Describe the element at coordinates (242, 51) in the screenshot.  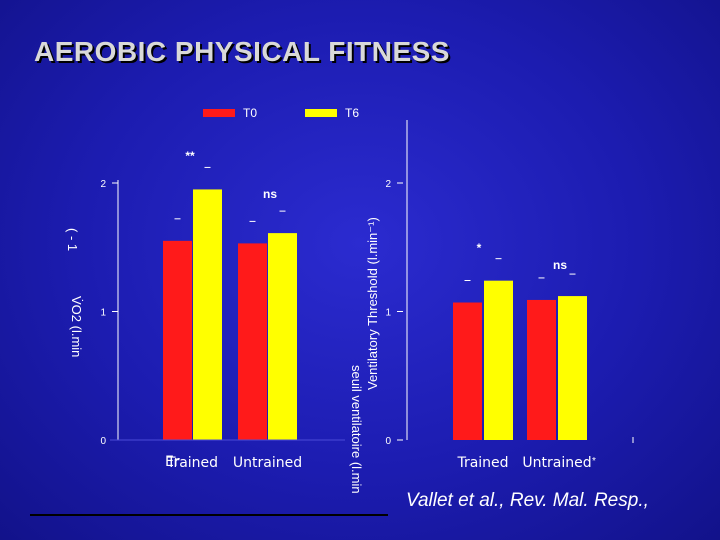
I see `page-title: AEROBIC PHYSICAL FITNESS` at that location.